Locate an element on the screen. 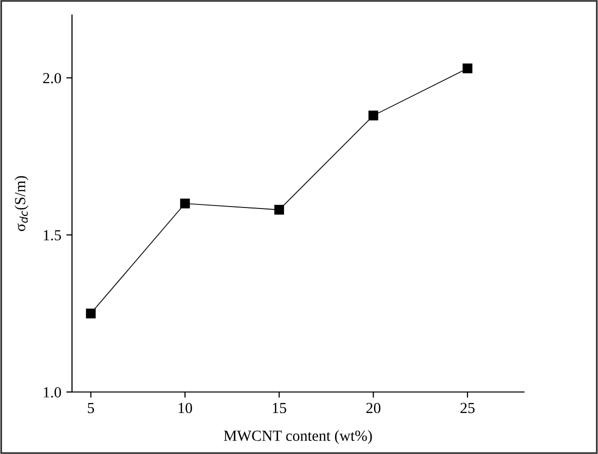  x-tick-label: 15 is located at coordinates (279, 408).